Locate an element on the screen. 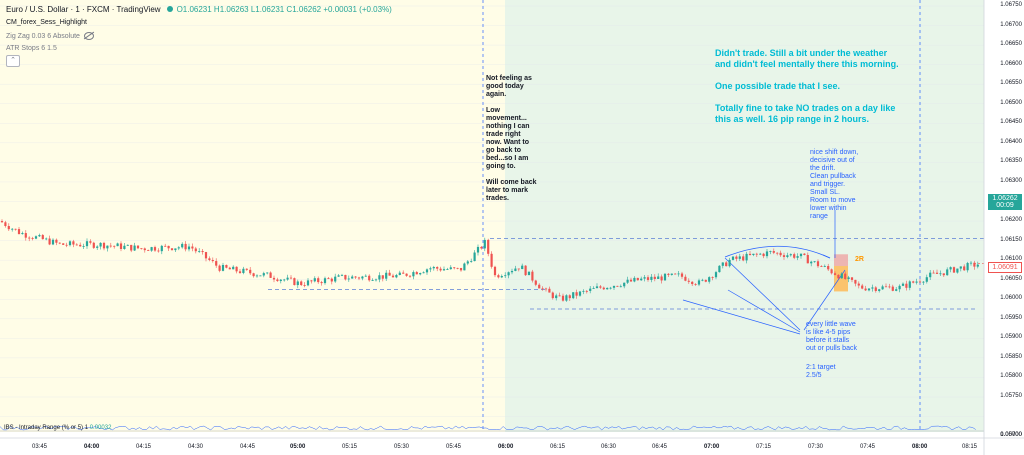 The height and width of the screenshot is (455, 1024). price-tick-label: 1.05800 is located at coordinates (1011, 376).